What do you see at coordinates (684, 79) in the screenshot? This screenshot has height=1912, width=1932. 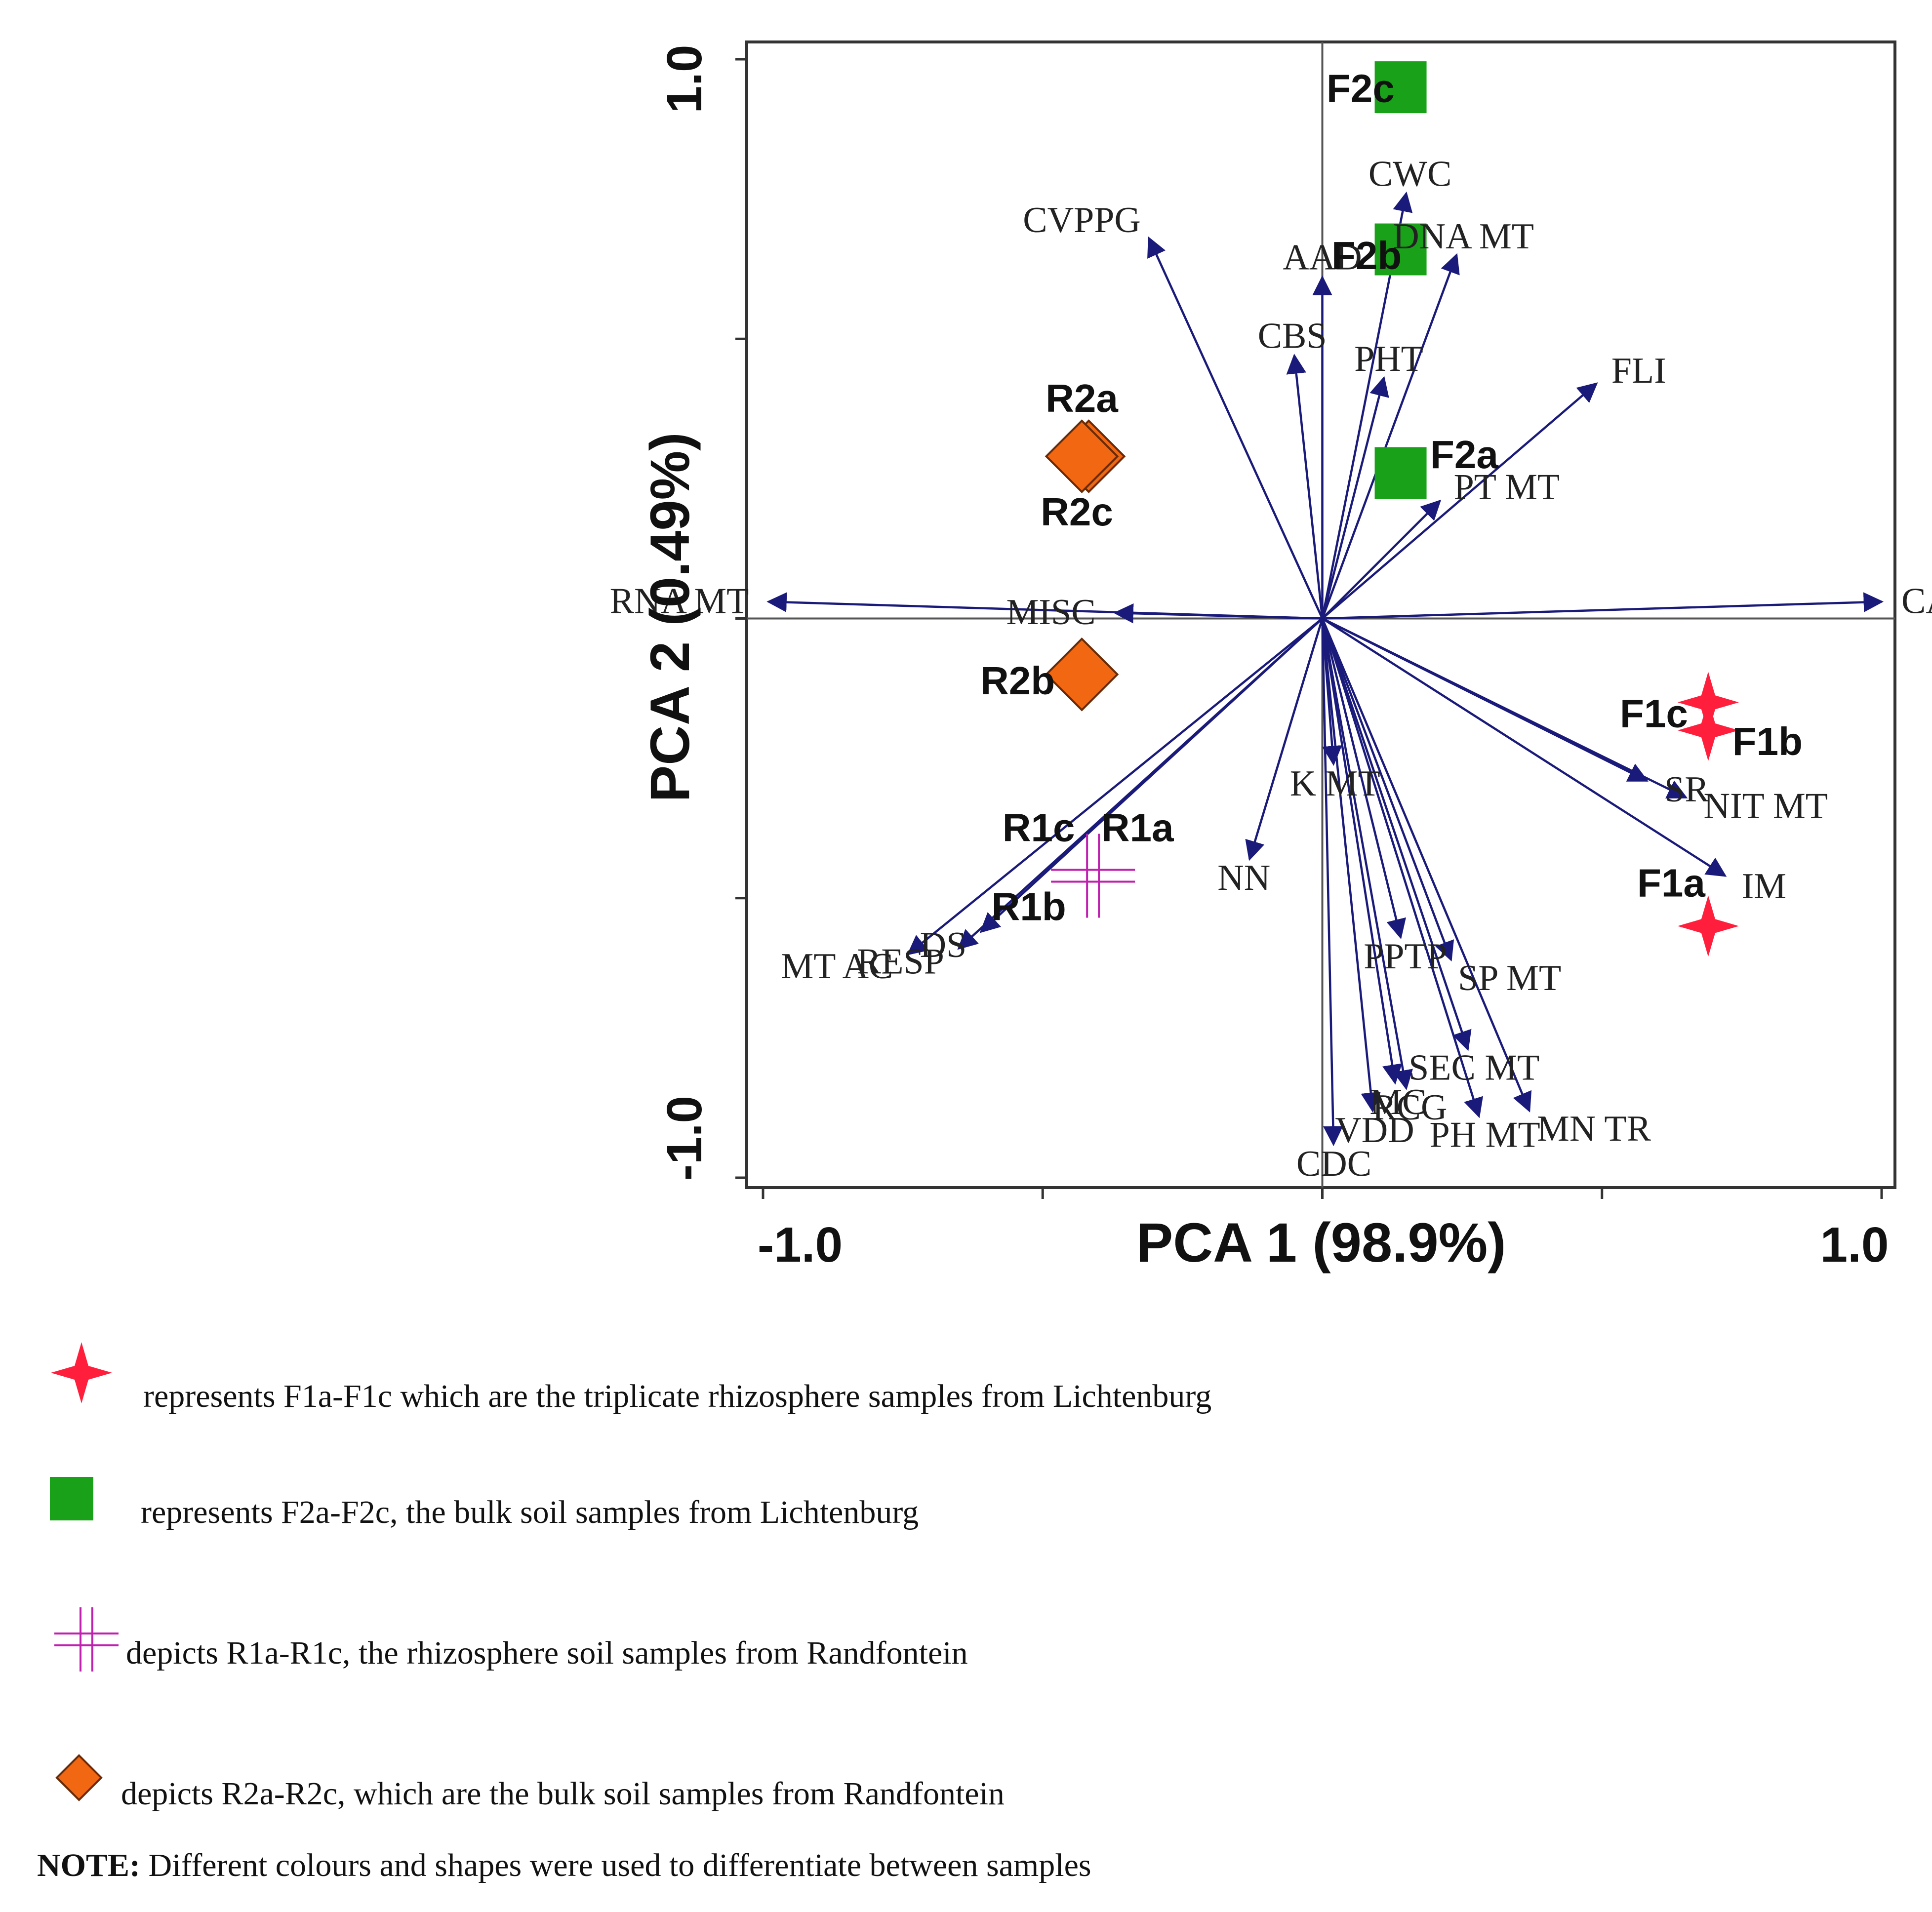 I see `y-tick-label-max: 1.0` at bounding box center [684, 79].